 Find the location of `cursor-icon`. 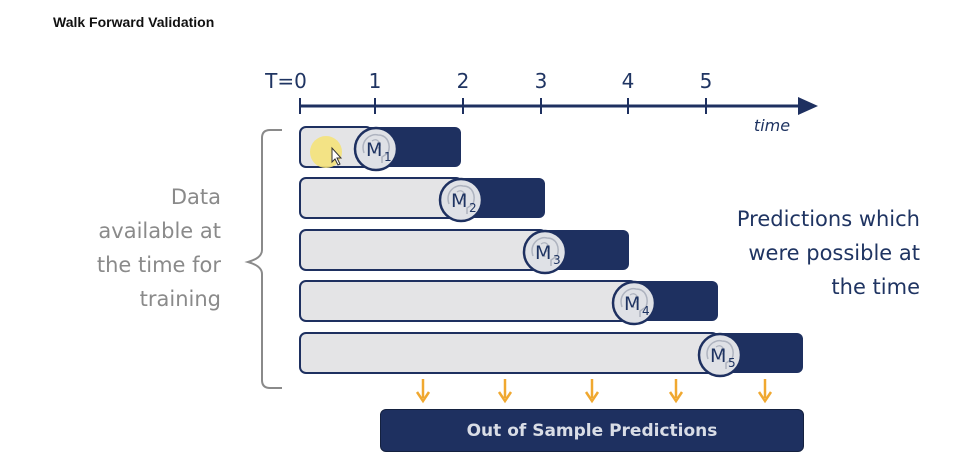

cursor-icon is located at coordinates (337, 156).